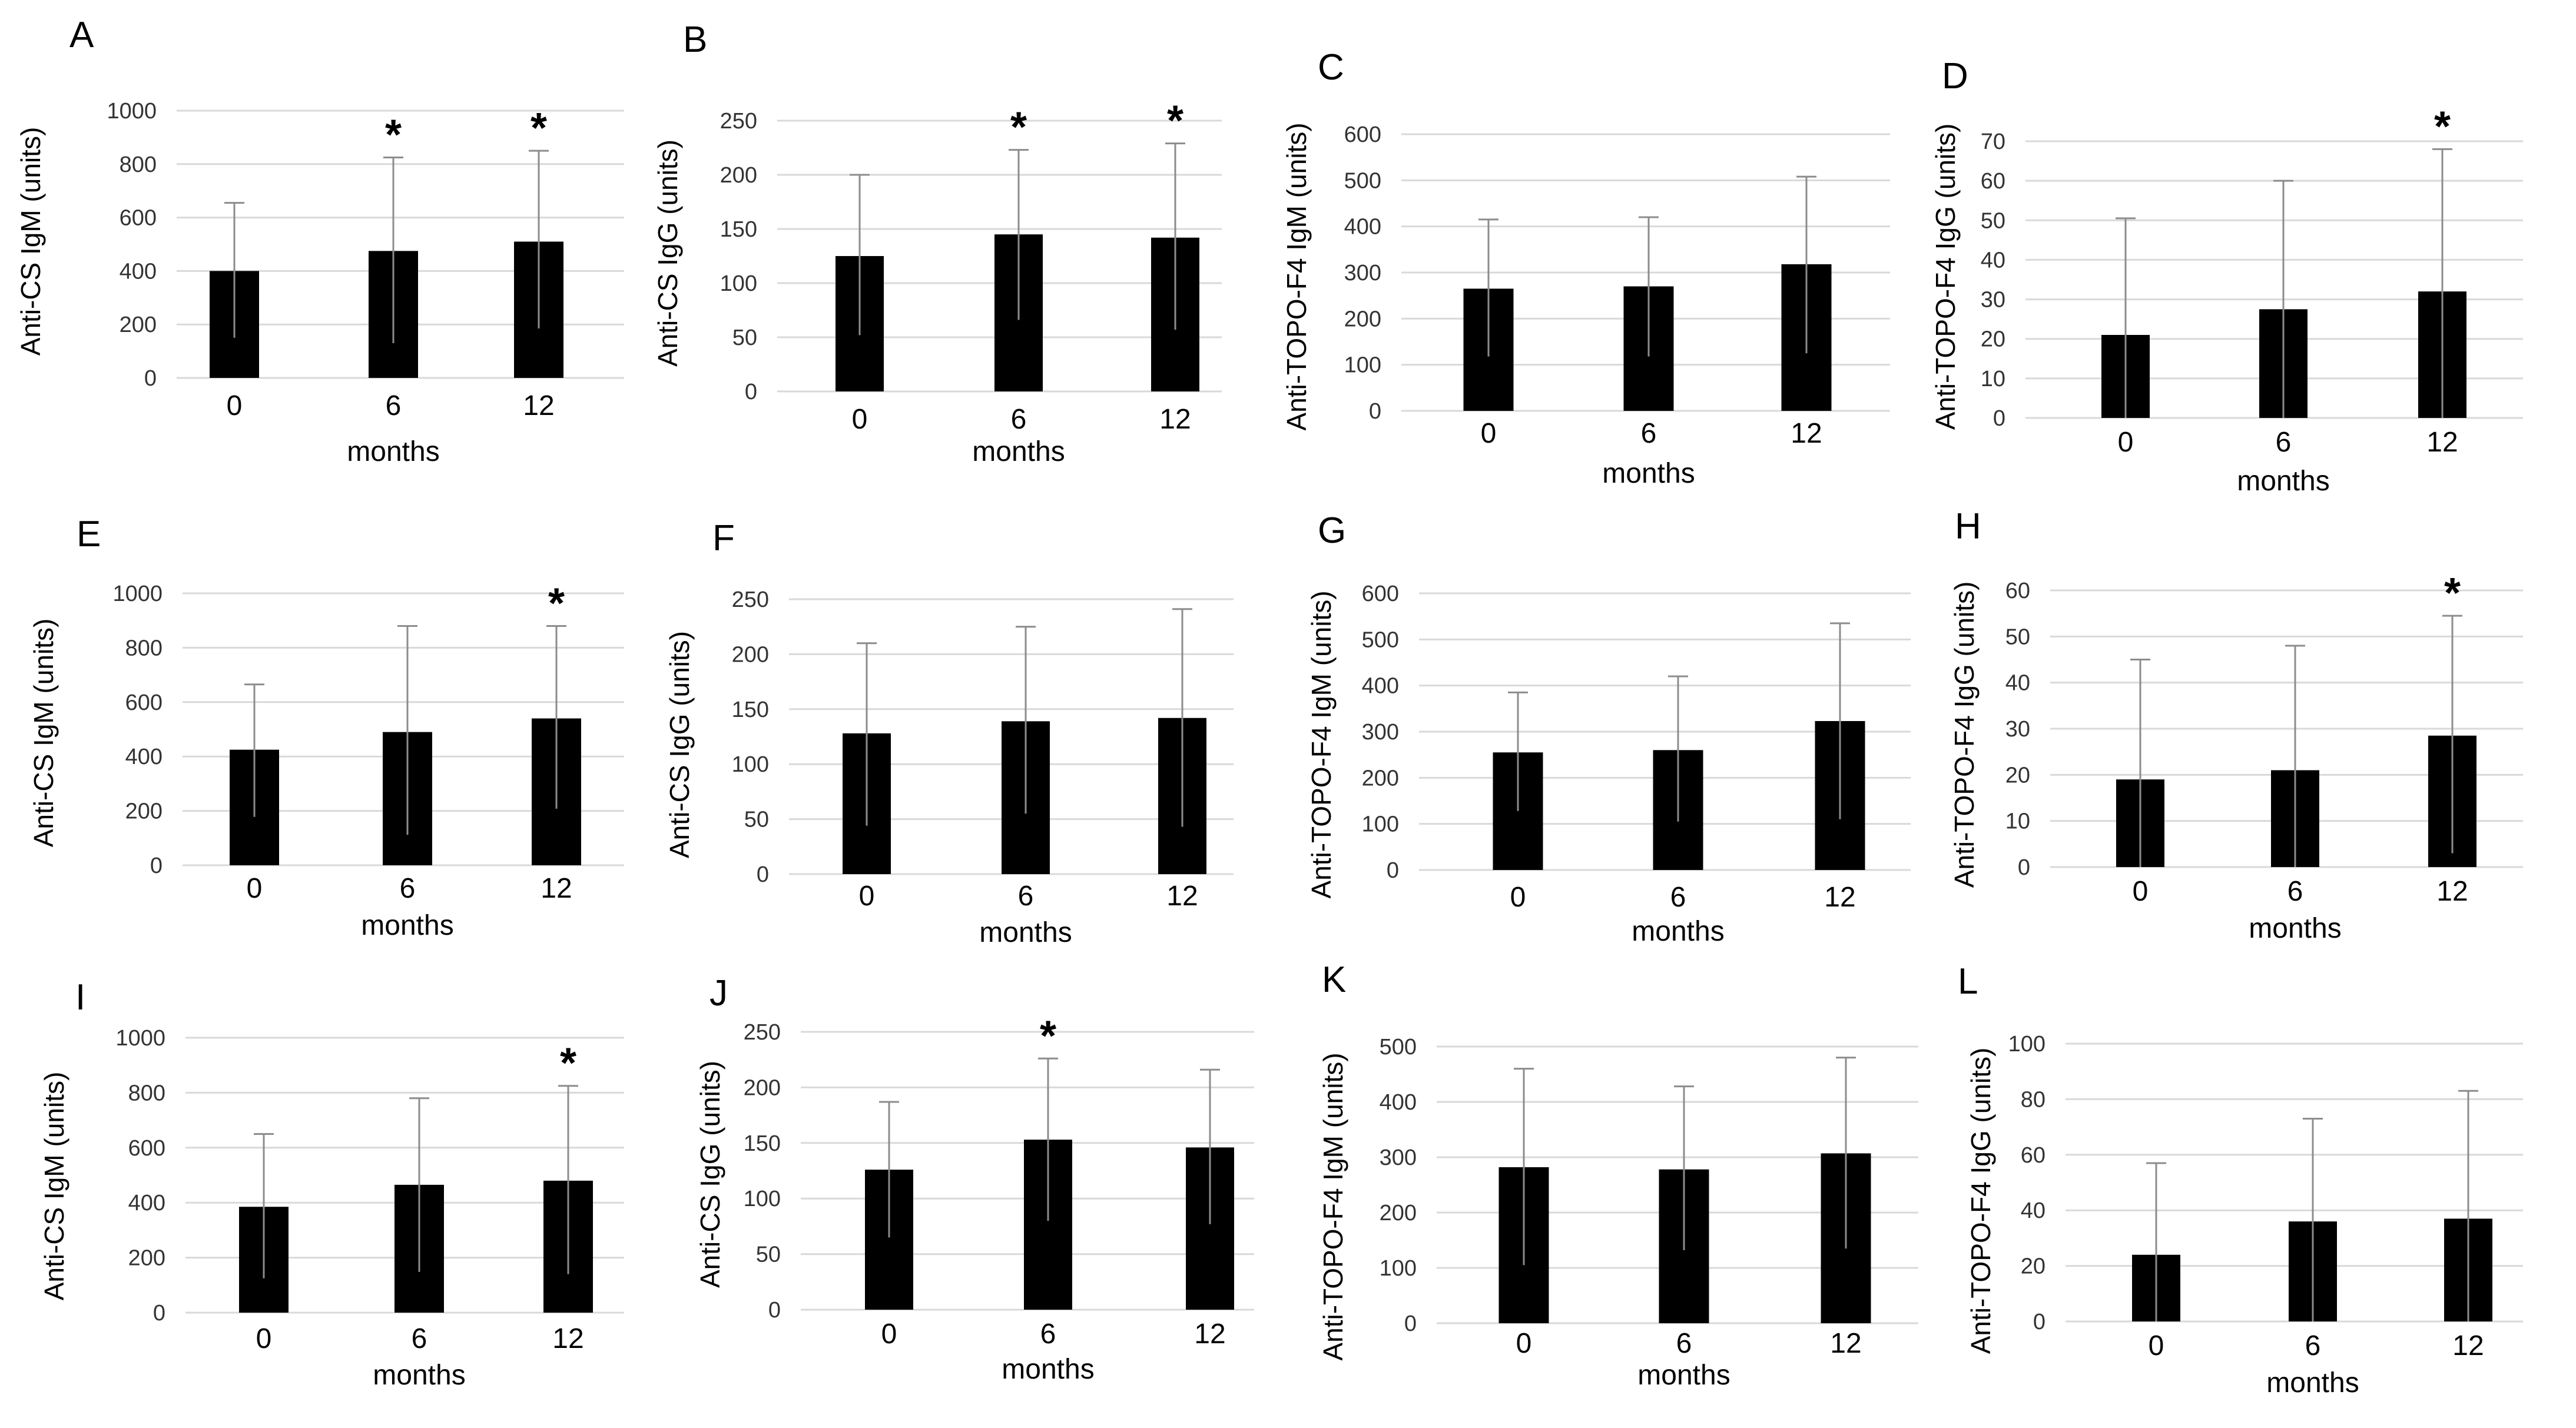 Image resolution: width=2576 pixels, height=1428 pixels. I want to click on y-tick-label: 80, so click(2033, 1099).